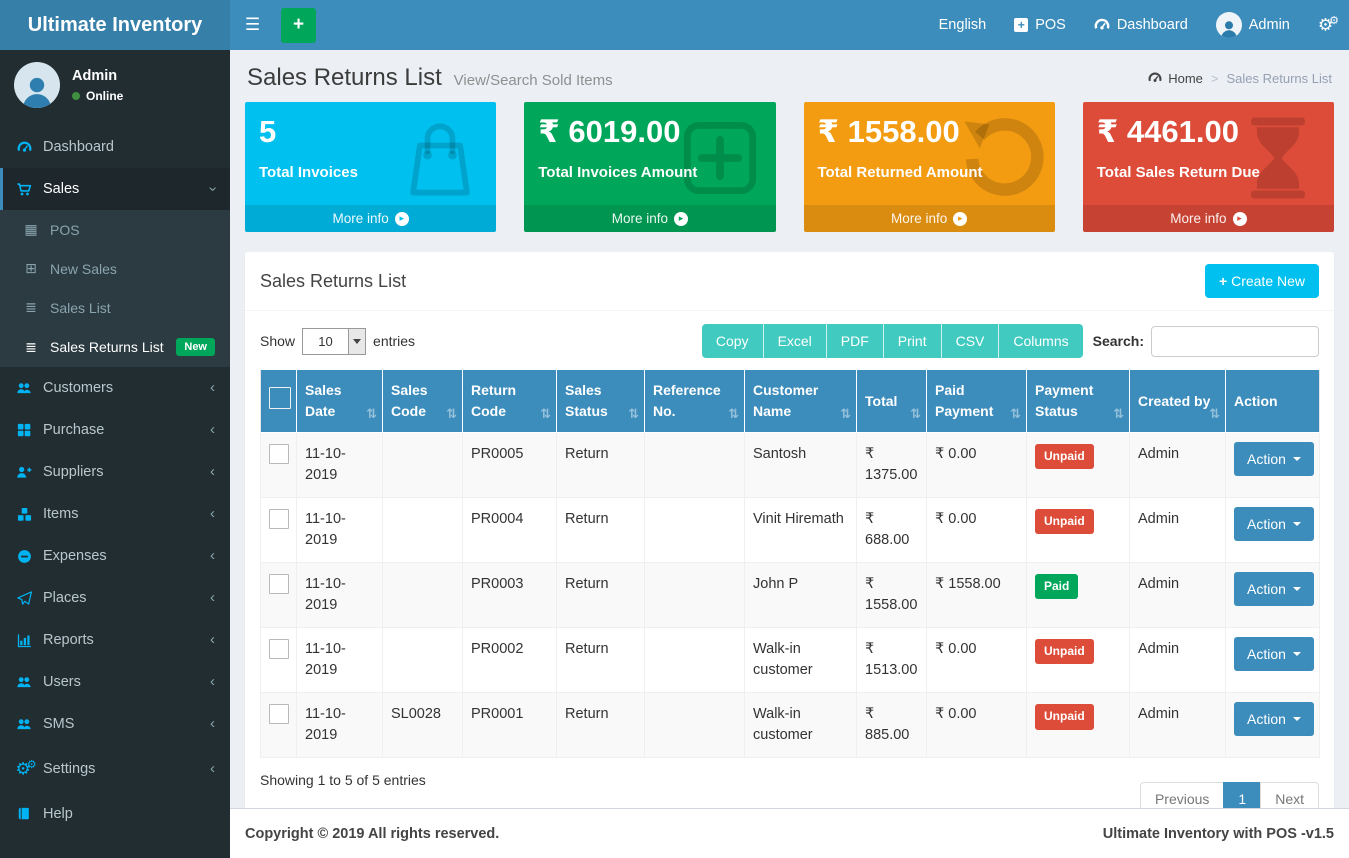  Describe the element at coordinates (115, 430) in the screenshot. I see `sidebar-item-purchase: Purchase ‹` at that location.